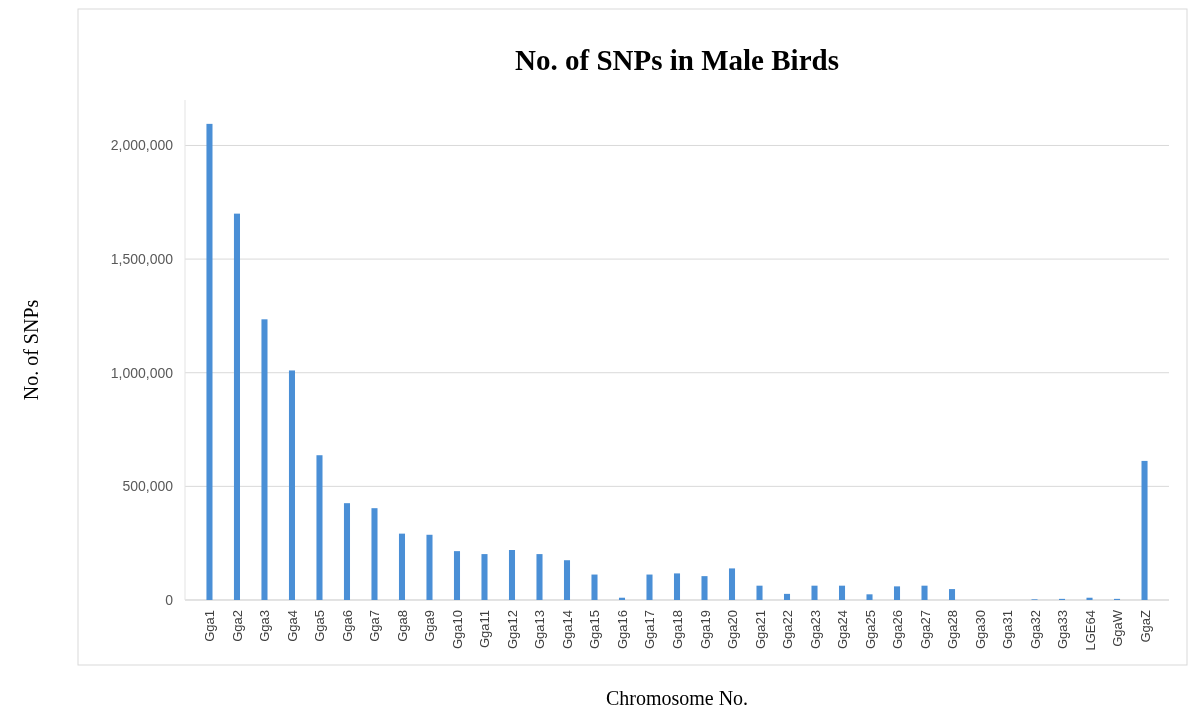  Describe the element at coordinates (760, 630) in the screenshot. I see `x-tick-label: Gga21` at that location.